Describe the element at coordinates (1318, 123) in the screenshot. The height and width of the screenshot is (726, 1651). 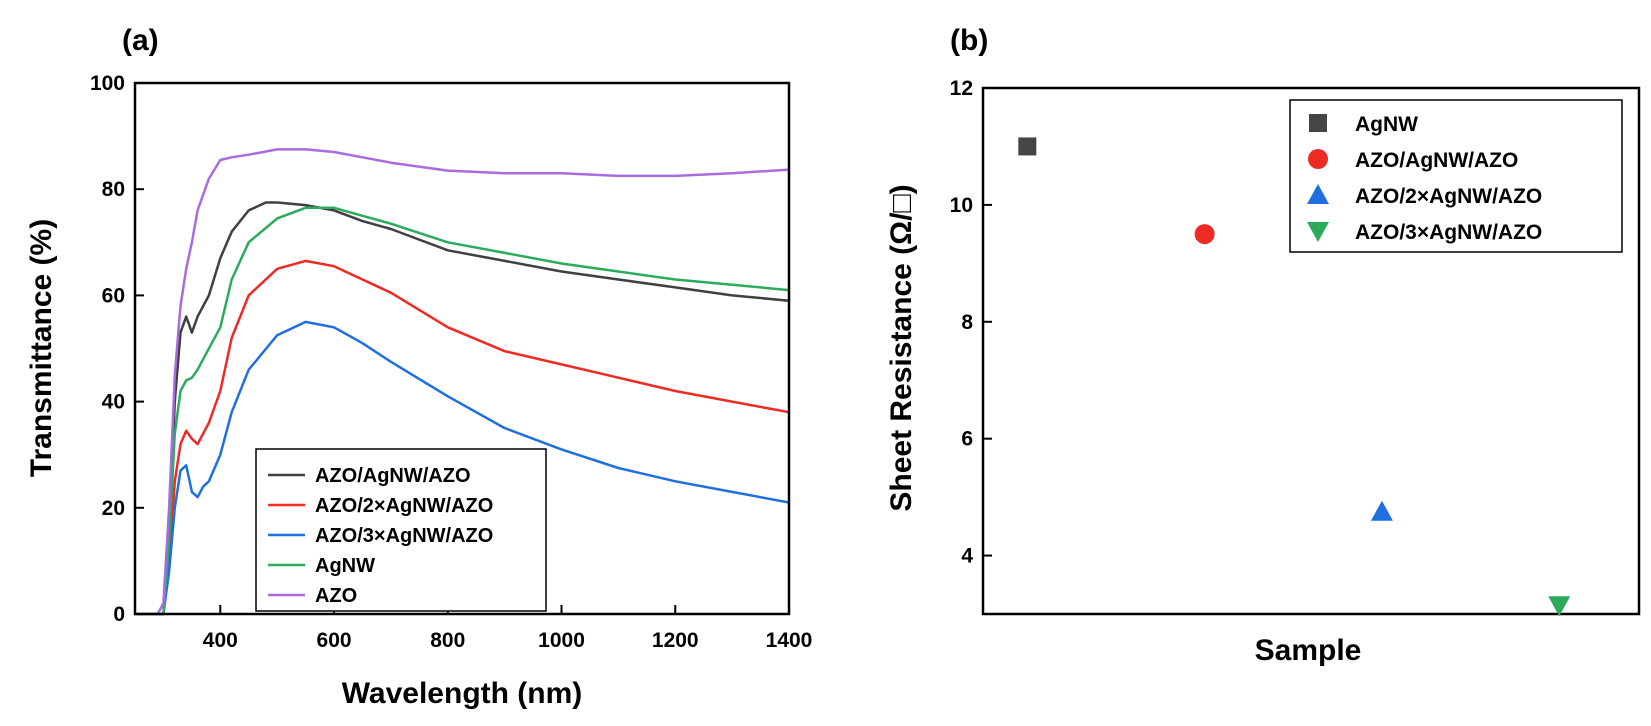
I see `legend-marker-agnw` at that location.